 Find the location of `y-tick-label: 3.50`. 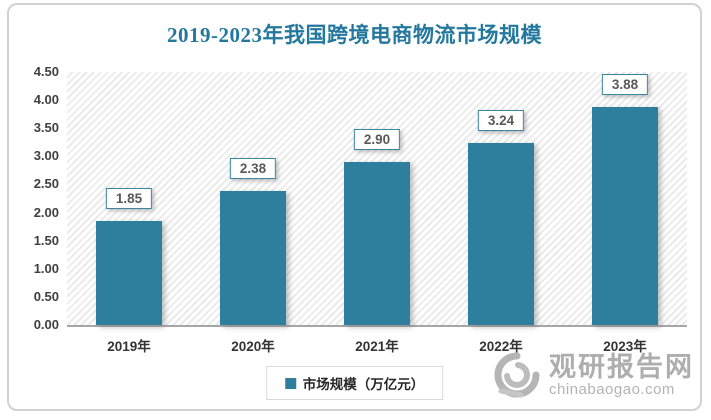

y-tick-label: 3.50 is located at coordinates (46, 128).